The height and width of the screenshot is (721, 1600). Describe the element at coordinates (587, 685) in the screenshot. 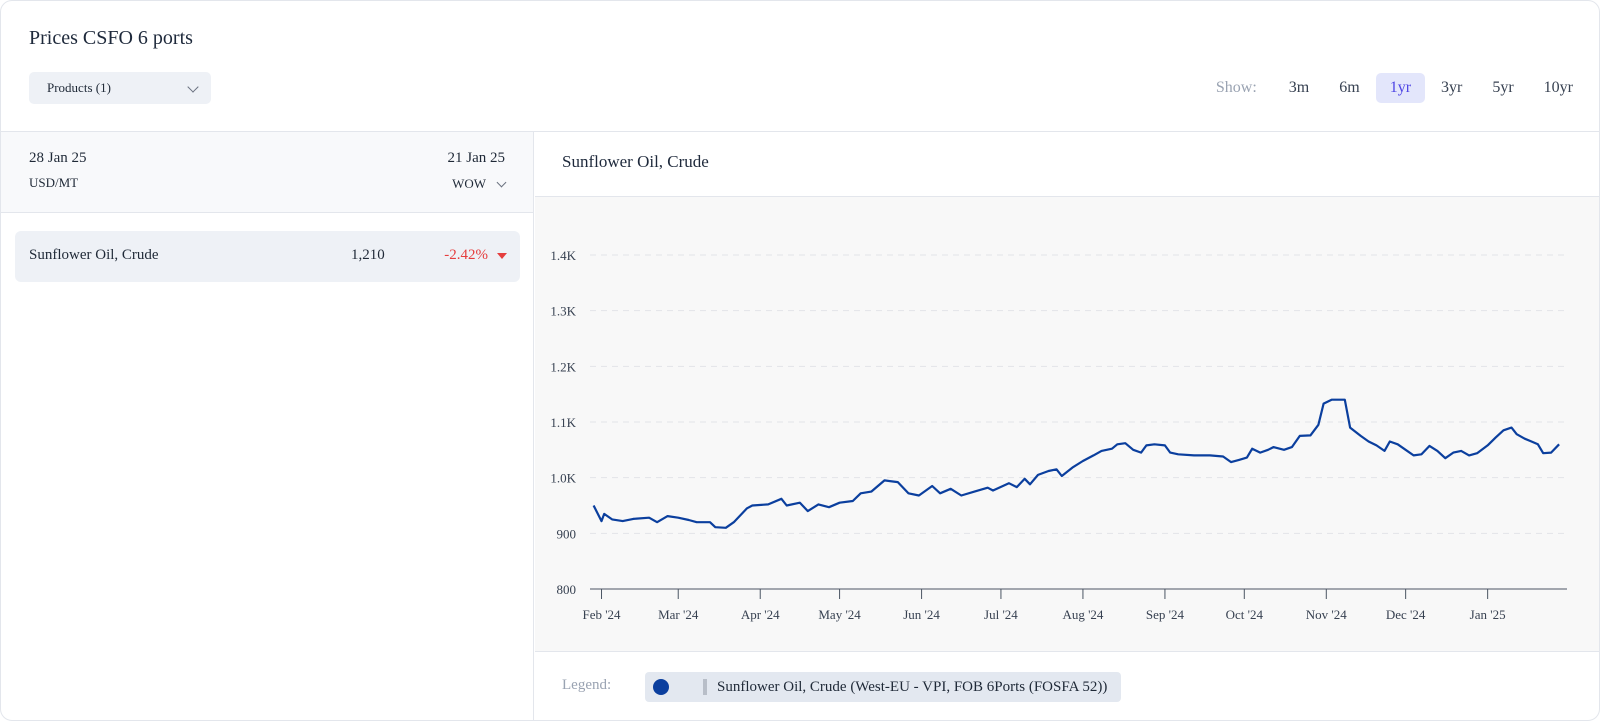

I see `legend-label: Legend:` at that location.